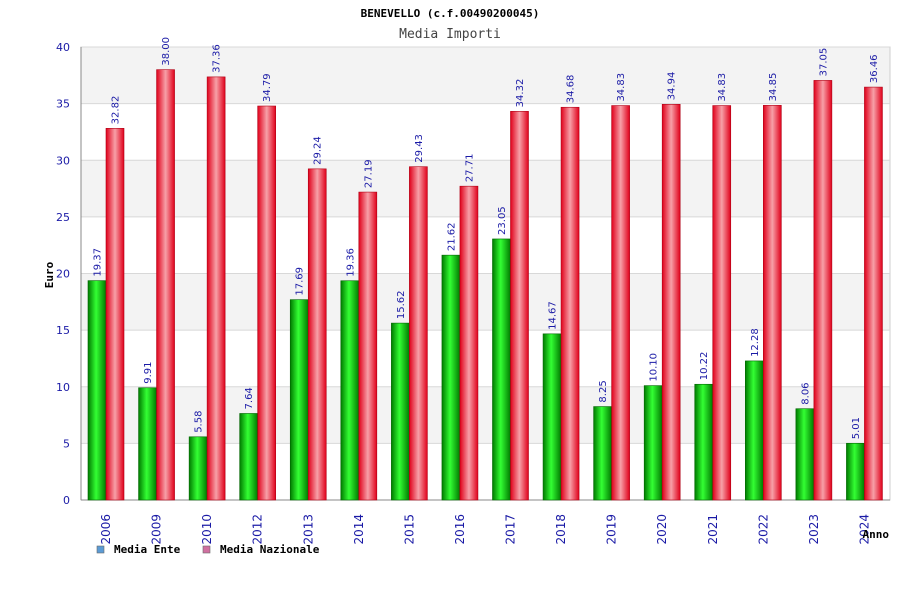 The width and height of the screenshot is (900, 600). I want to click on y-tick-label: 5, so click(66, 443).